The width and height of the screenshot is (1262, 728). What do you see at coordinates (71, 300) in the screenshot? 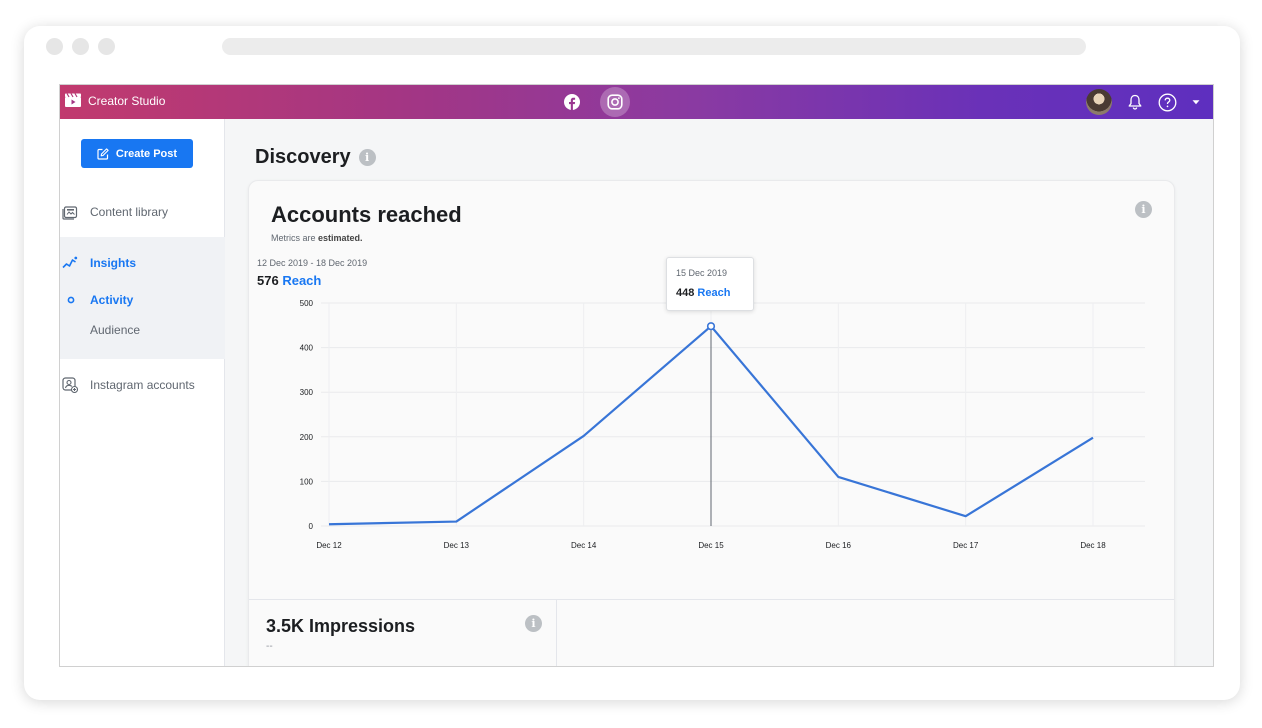
I see `active-dot-icon` at bounding box center [71, 300].